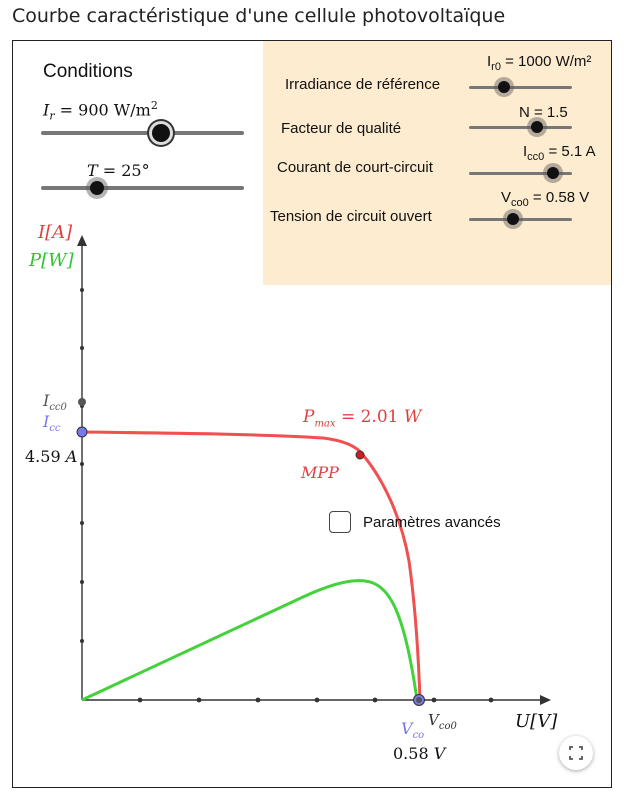 The height and width of the screenshot is (799, 624). I want to click on advanced-parameters-label: Paramètres avancés, so click(432, 522).